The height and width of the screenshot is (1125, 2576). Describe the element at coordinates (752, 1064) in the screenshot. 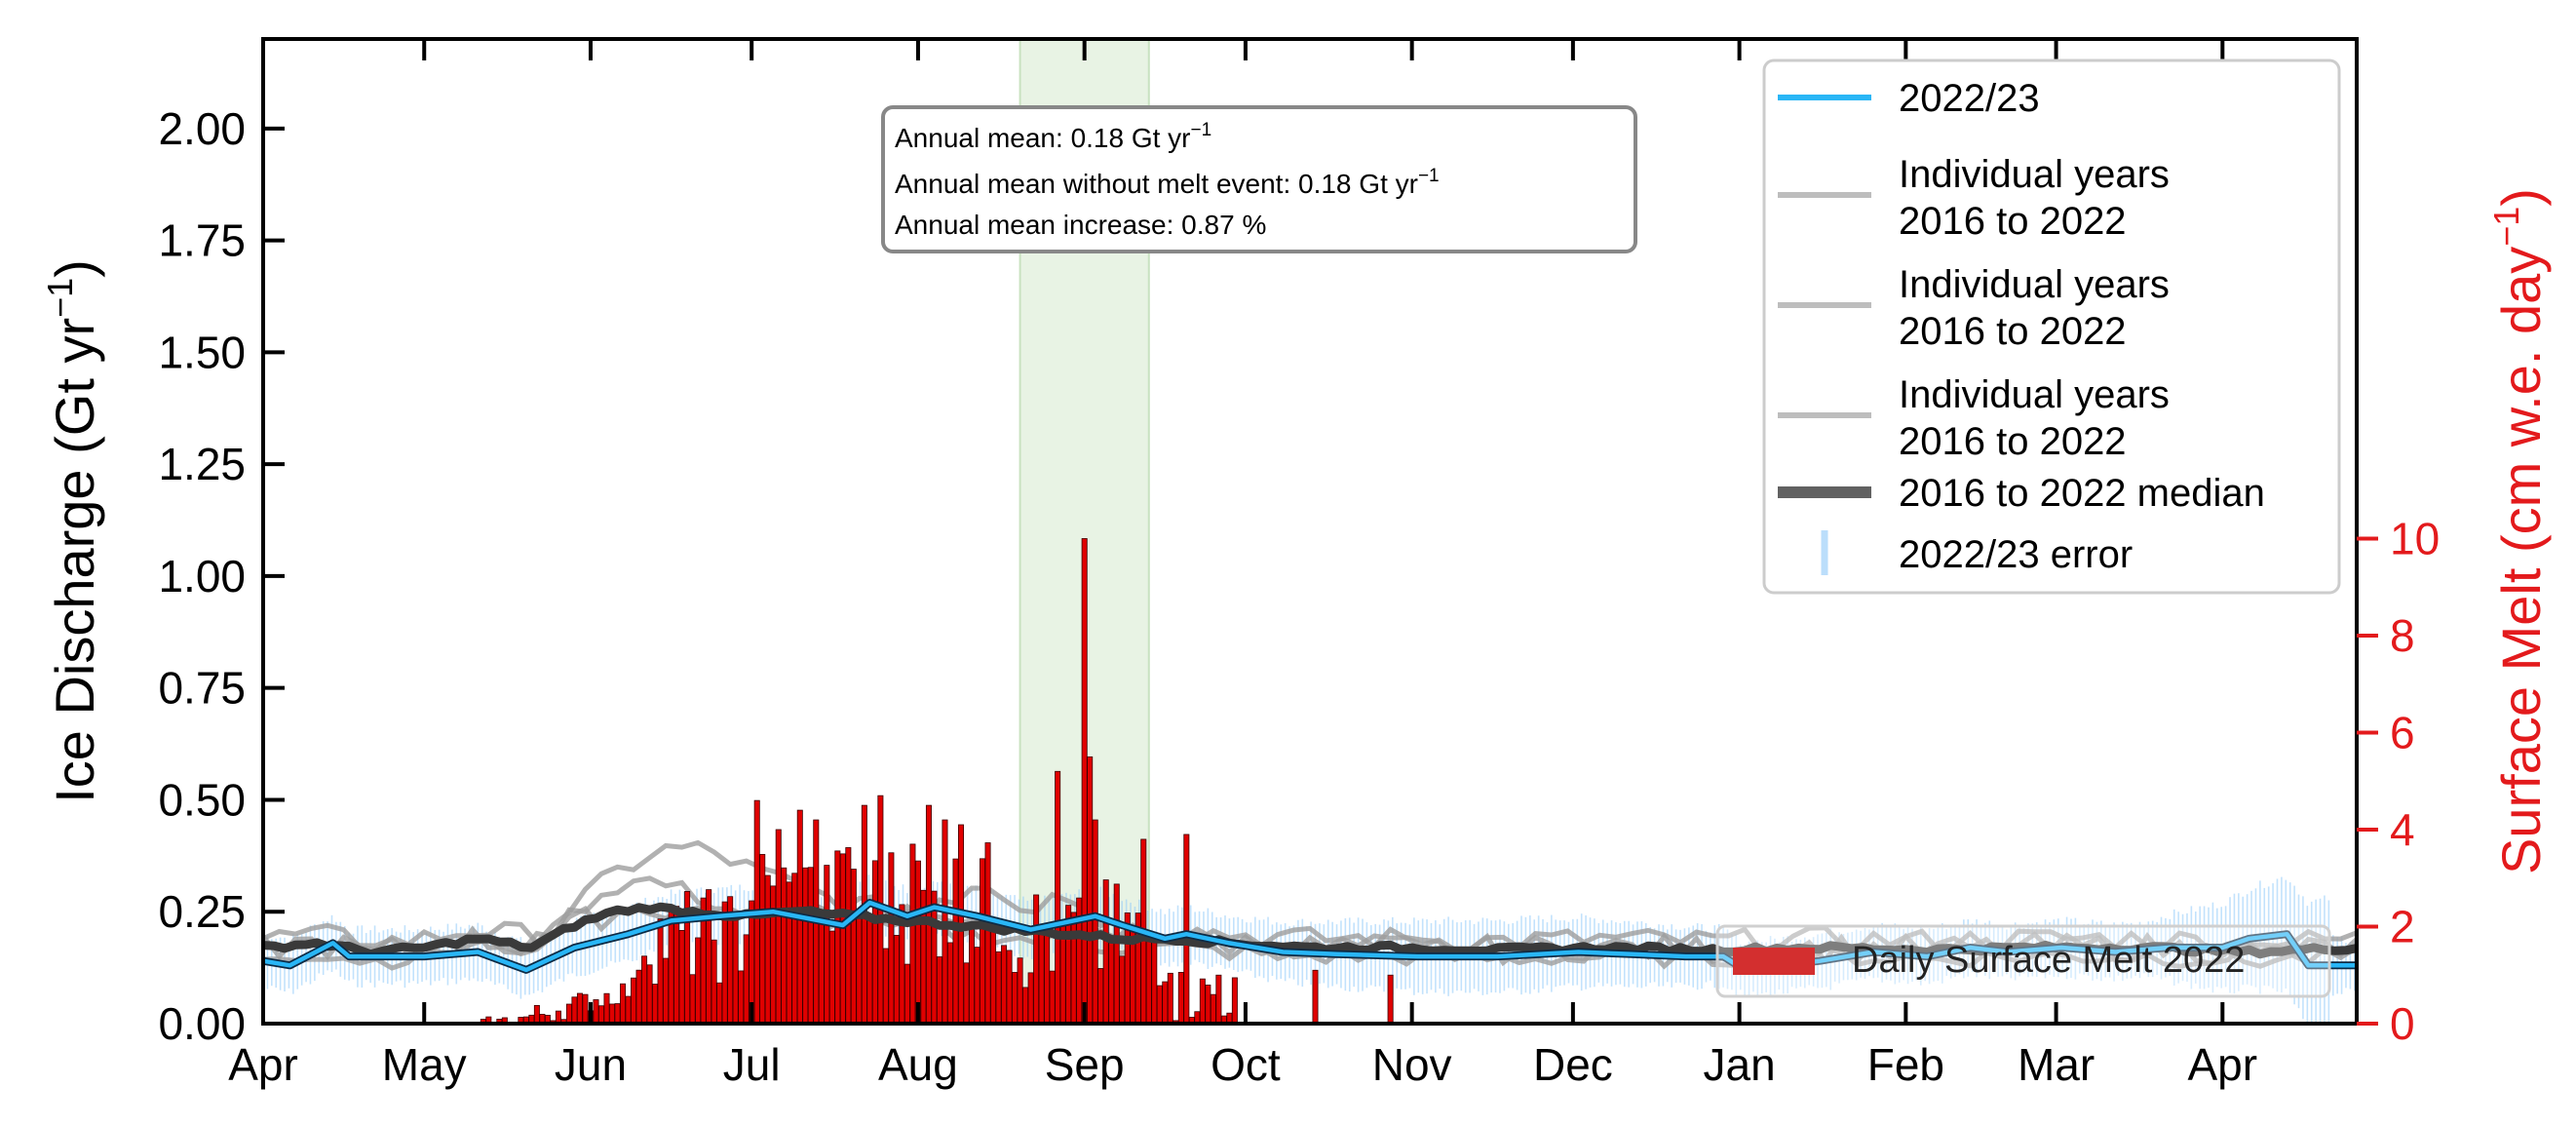

I see `x-tick-label: Jul` at that location.